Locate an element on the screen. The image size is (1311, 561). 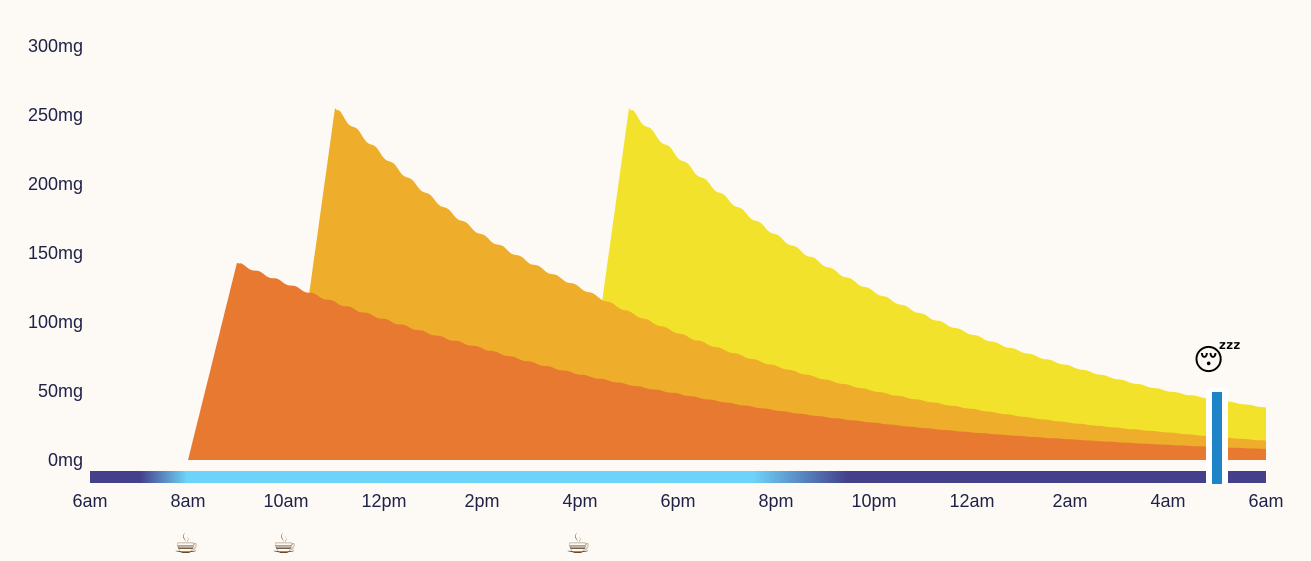
y-tick-label: 50mg is located at coordinates (60, 391).